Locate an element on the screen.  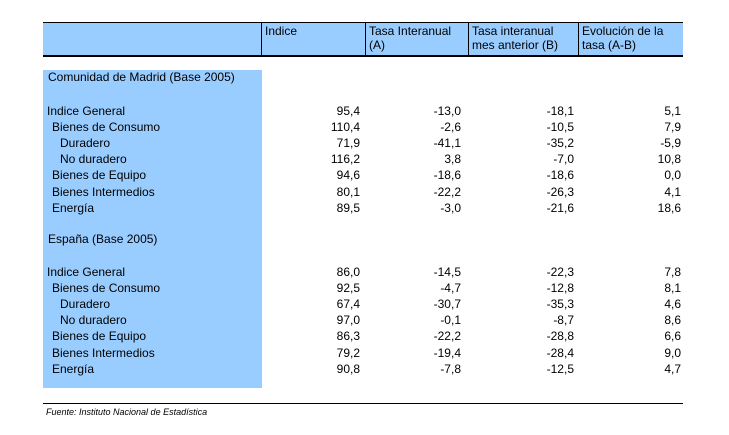
table-row: Indice General 86,0 -14,5 -22,3 7,8 is located at coordinates (364, 272).